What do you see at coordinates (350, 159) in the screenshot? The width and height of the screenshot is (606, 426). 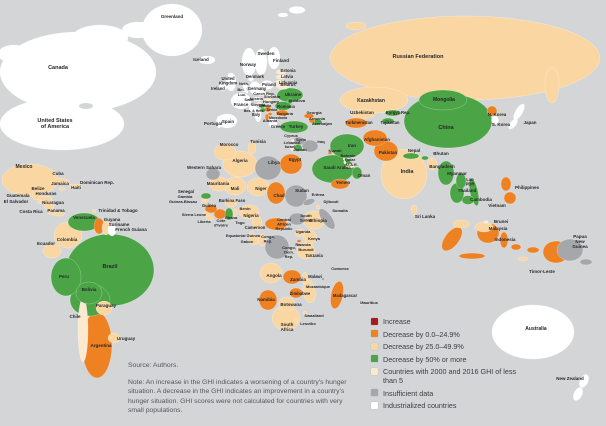 I see `country-label-qatar: Qatar` at bounding box center [350, 159].